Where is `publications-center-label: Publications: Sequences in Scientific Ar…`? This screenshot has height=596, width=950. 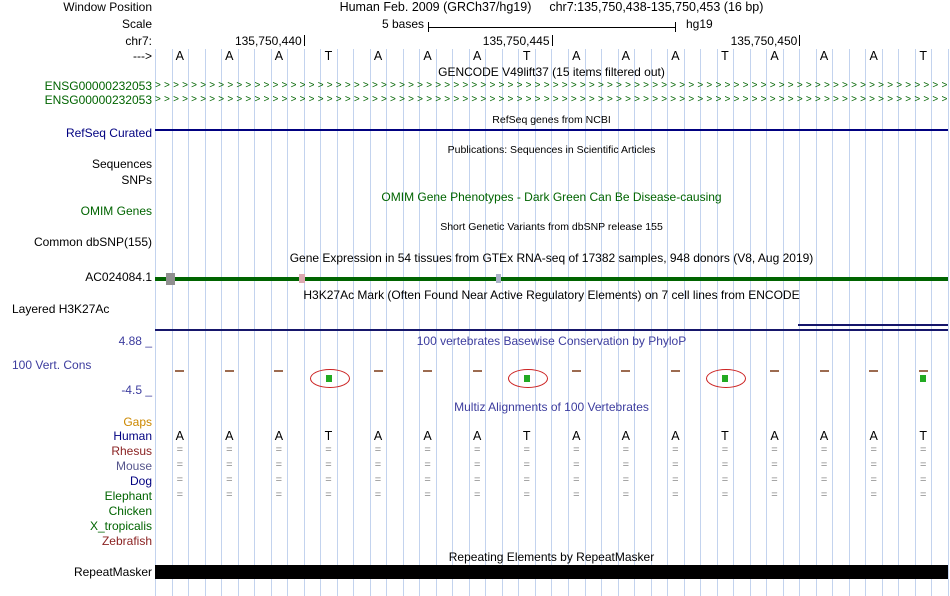
publications-center-label: Publications: Sequences in Scientific Ar… is located at coordinates (551, 150).